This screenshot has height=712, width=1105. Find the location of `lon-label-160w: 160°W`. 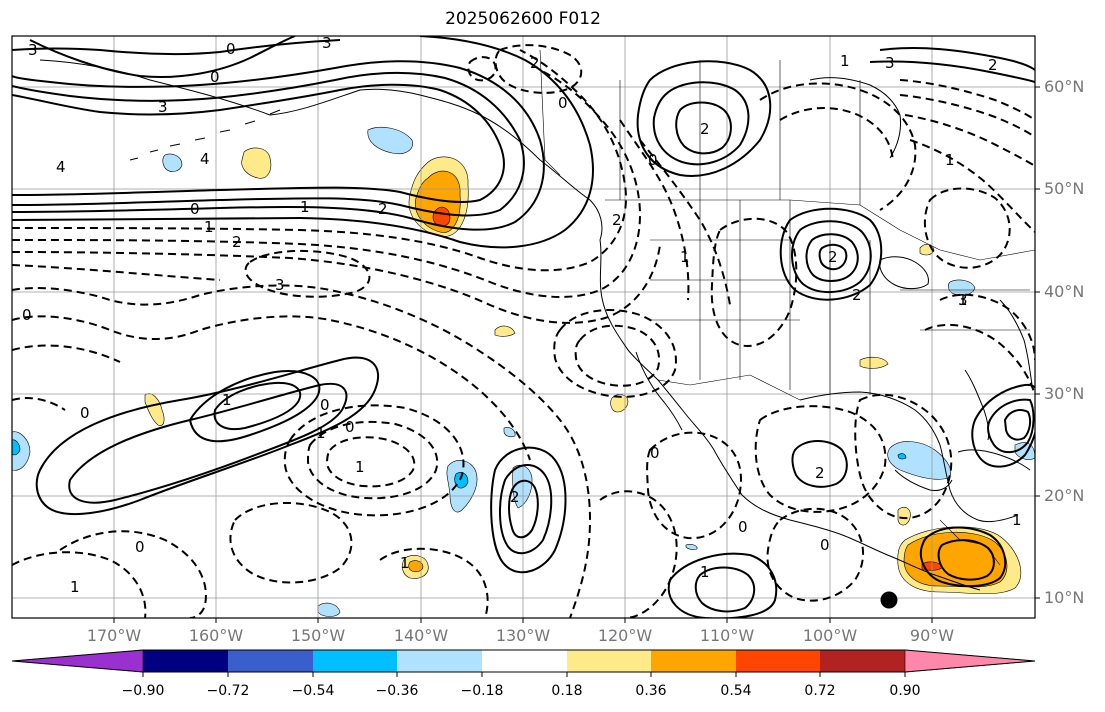

lon-label-160w: 160°W is located at coordinates (216, 635).